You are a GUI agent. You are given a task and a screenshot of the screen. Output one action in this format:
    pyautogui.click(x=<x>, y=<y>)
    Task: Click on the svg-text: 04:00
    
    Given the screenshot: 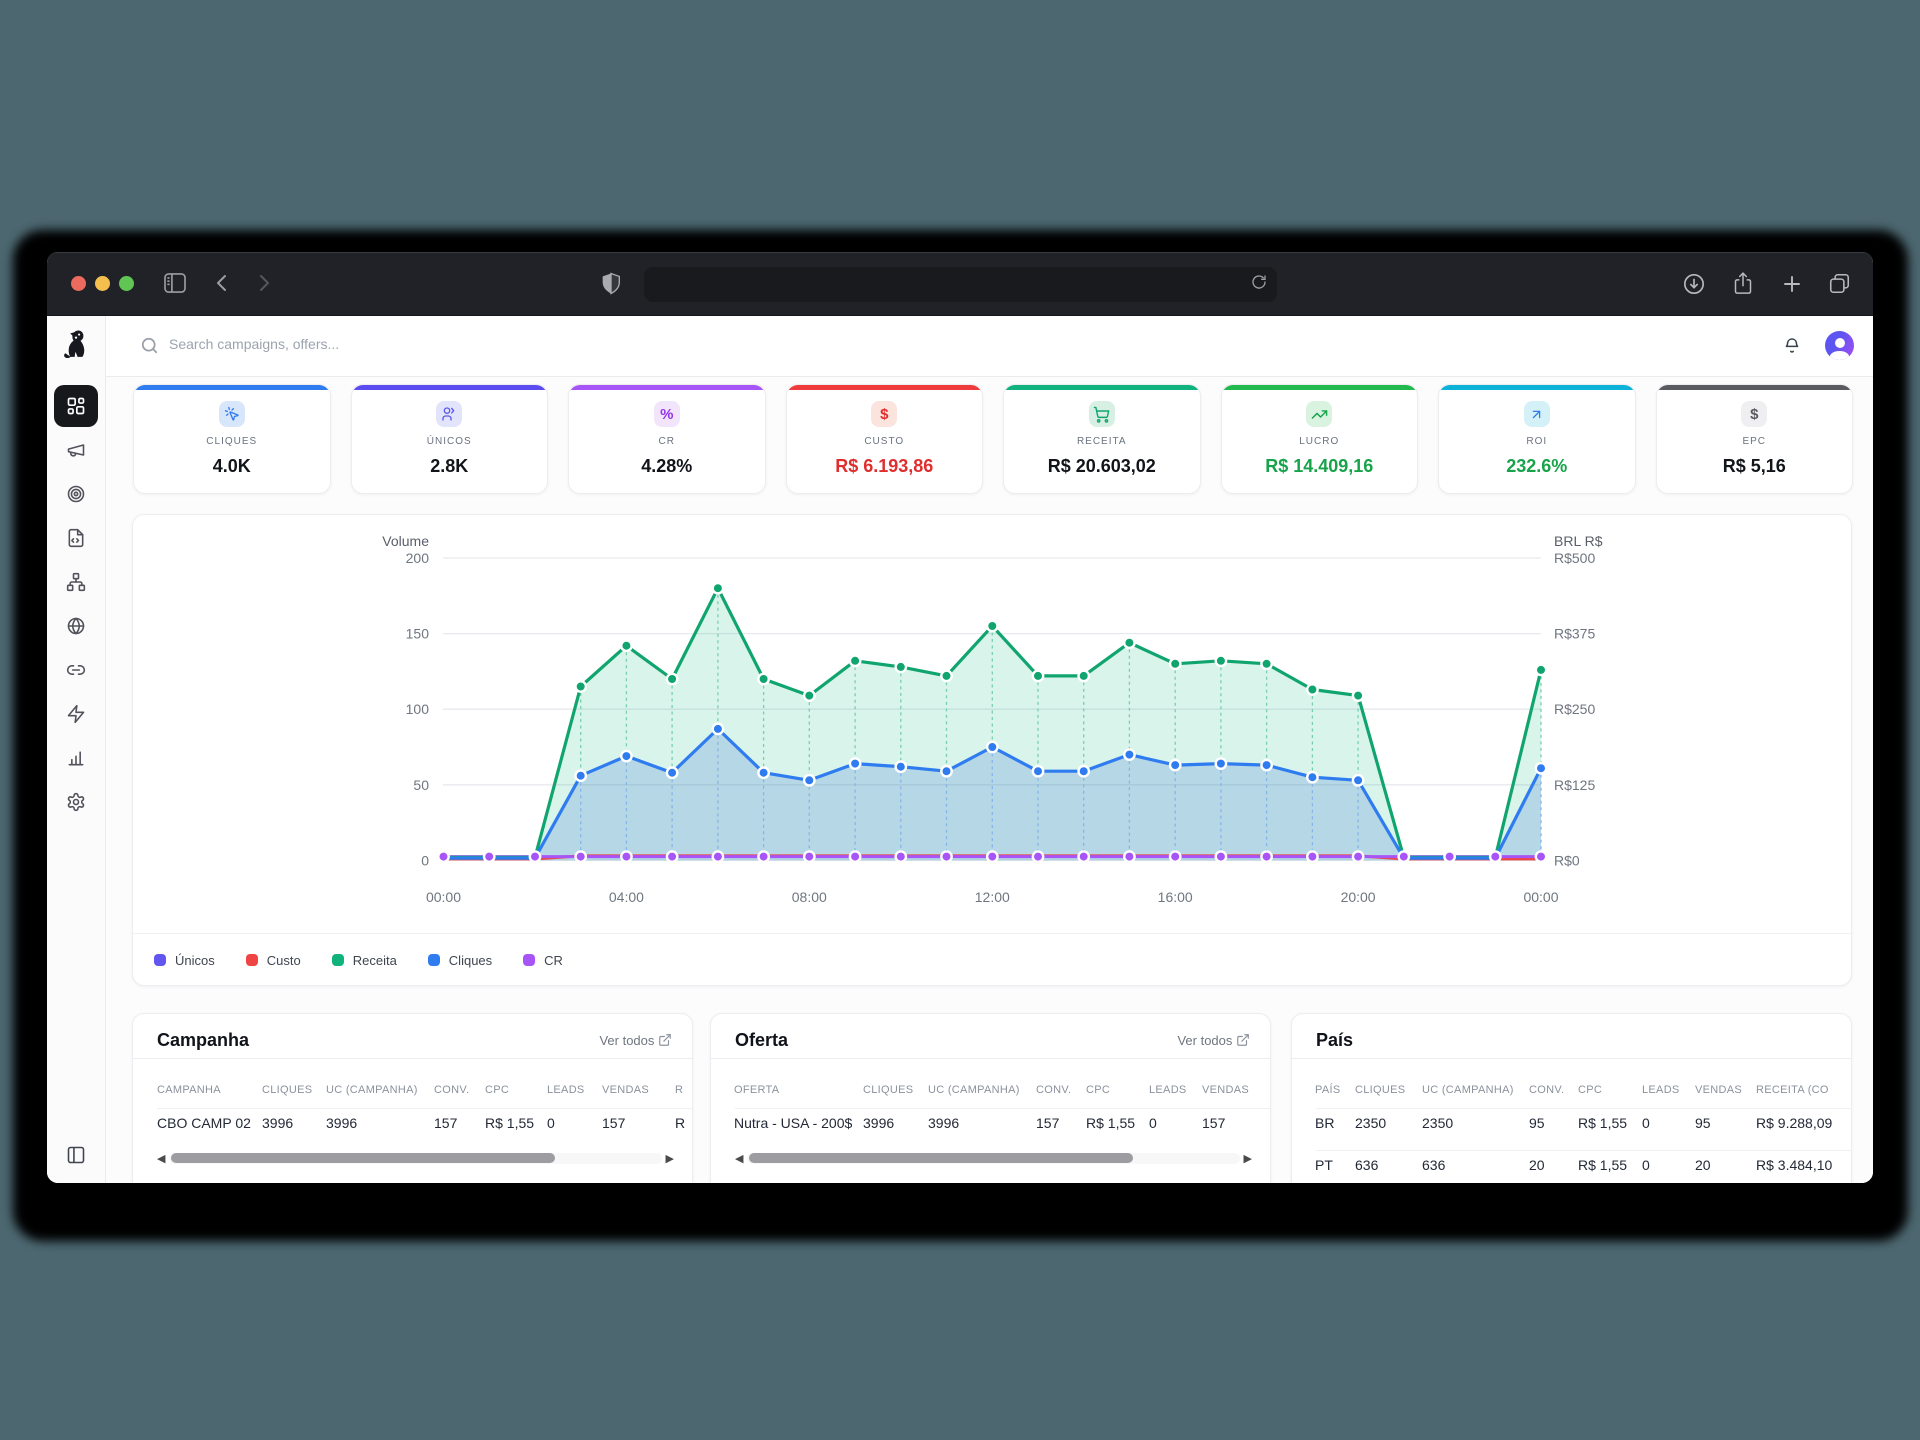 What is the action you would take?
    pyautogui.click(x=626, y=897)
    